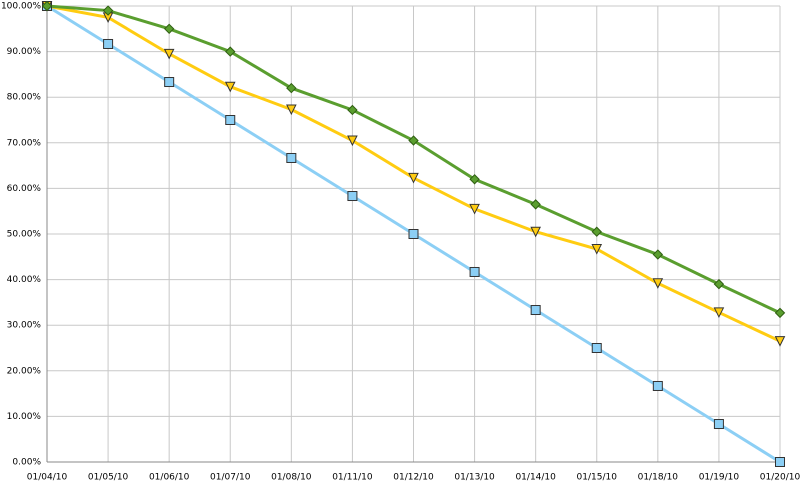 The width and height of the screenshot is (800, 484). Describe the element at coordinates (24, 417) in the screenshot. I see `y-tick-label: 10.00%` at that location.